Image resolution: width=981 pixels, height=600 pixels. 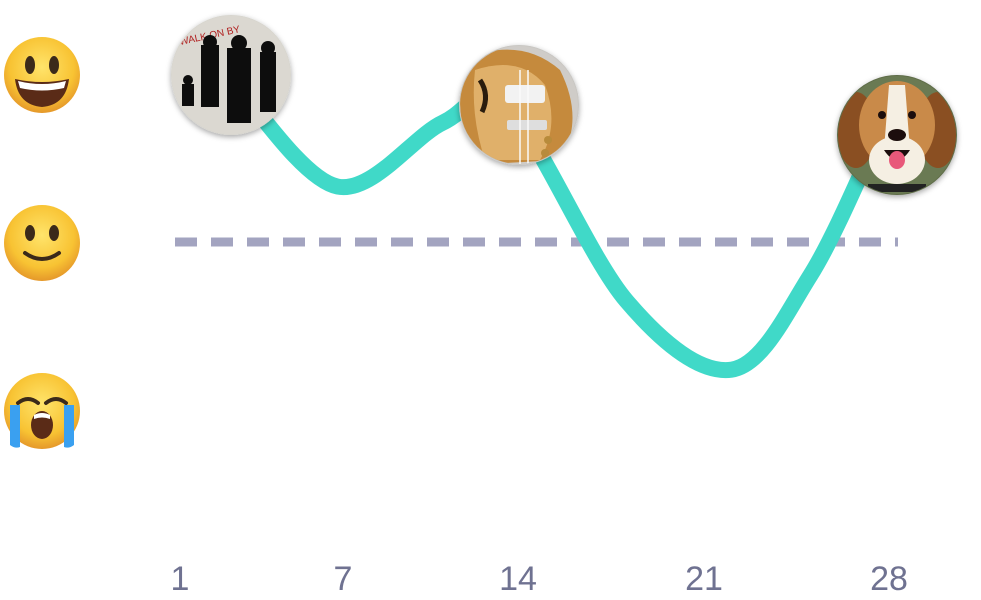 I want to click on slightly-smiling-face-icon, so click(x=42, y=243).